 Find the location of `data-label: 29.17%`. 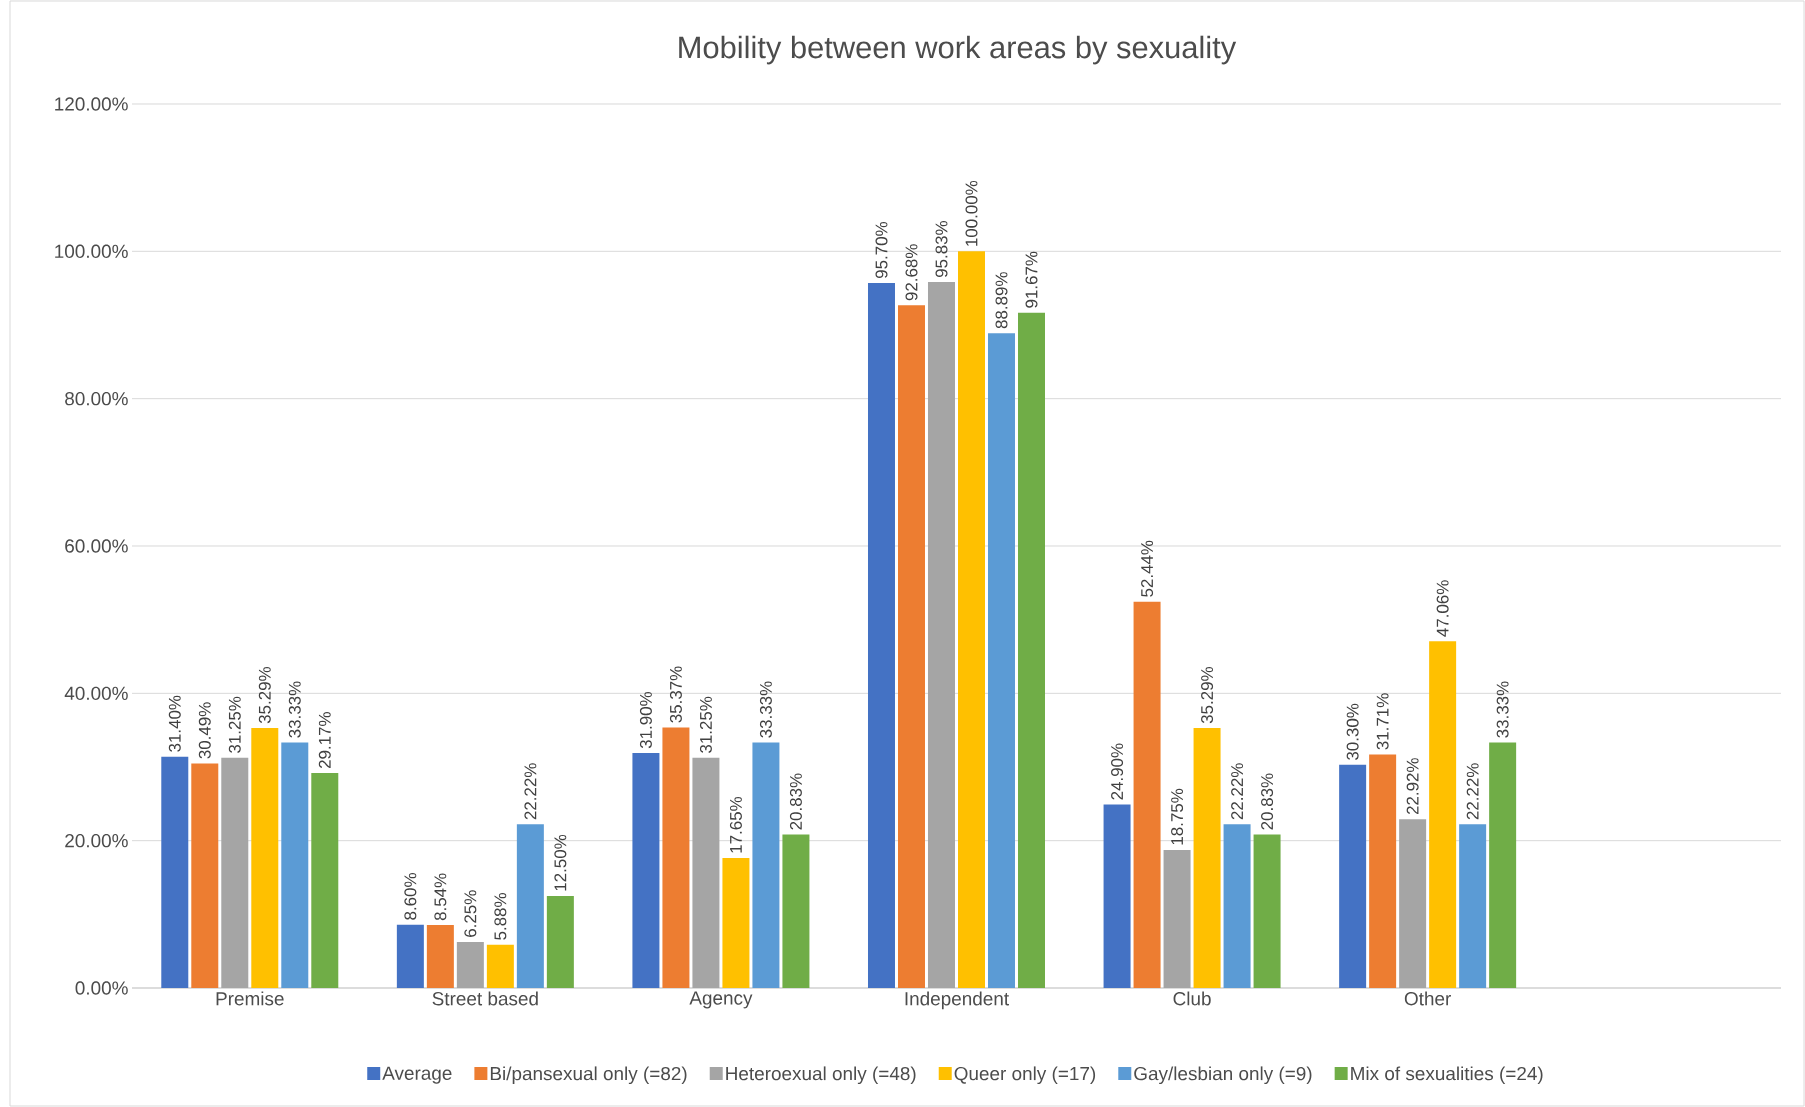

data-label: 29.17% is located at coordinates (324, 740).